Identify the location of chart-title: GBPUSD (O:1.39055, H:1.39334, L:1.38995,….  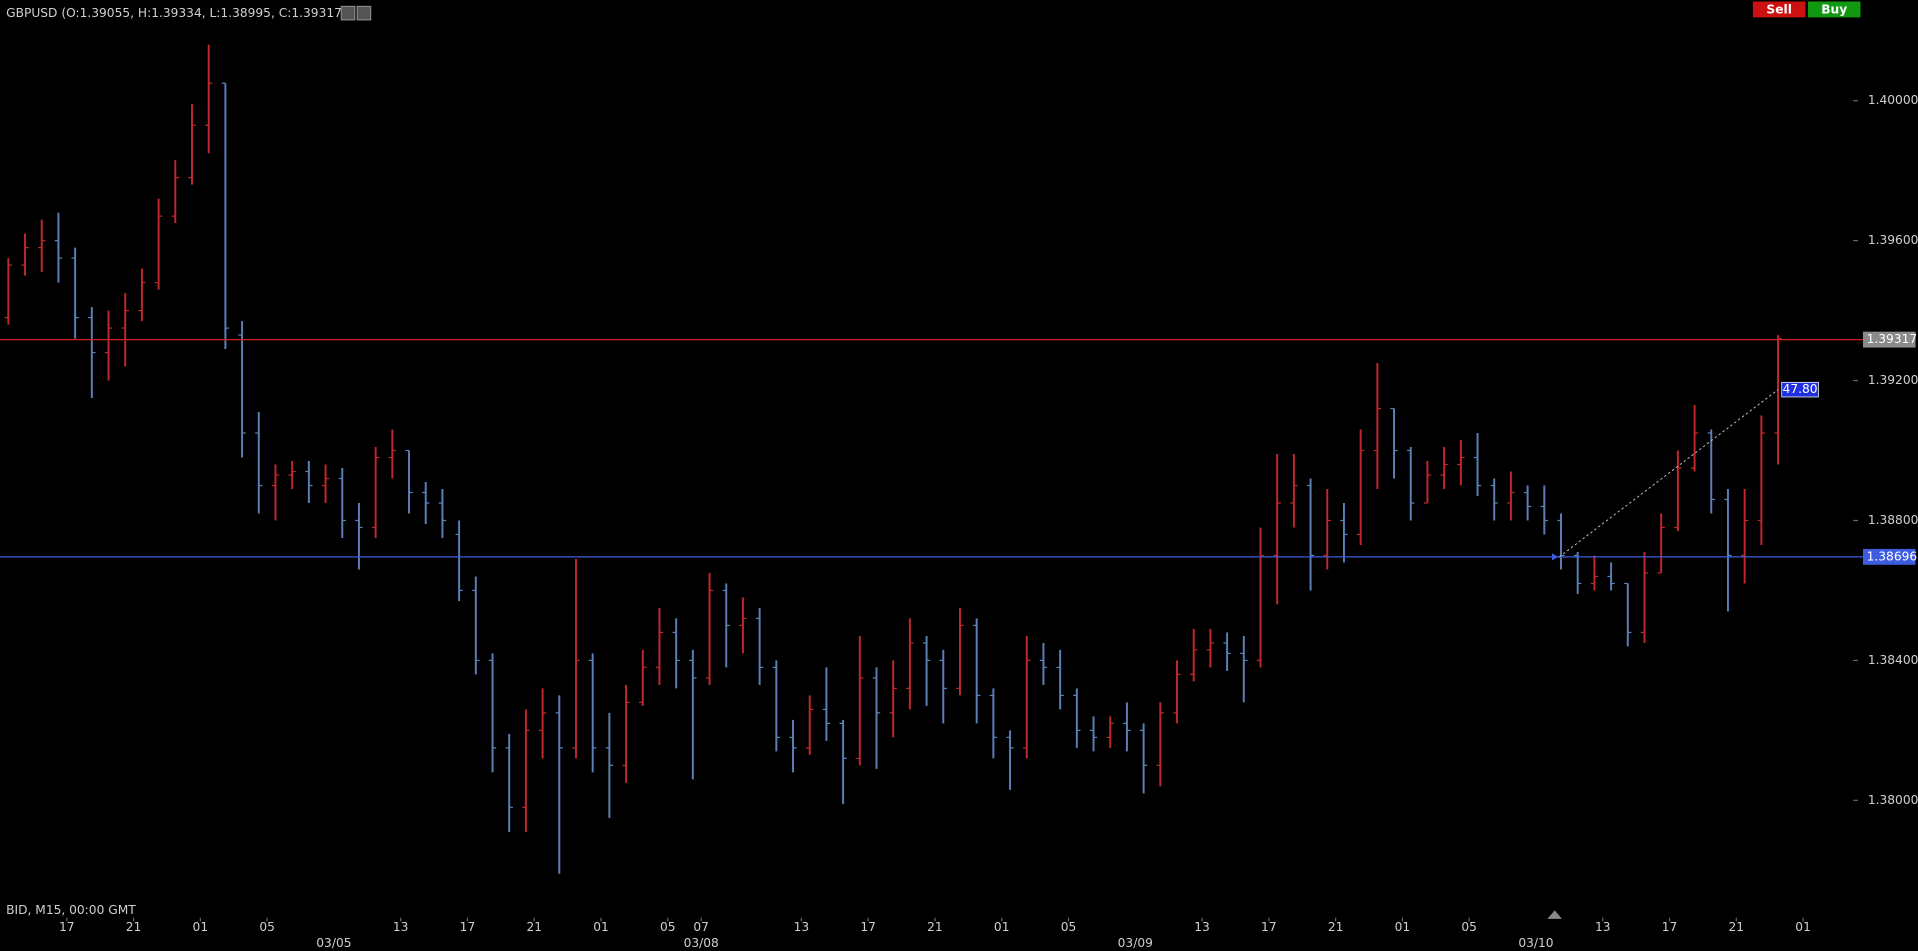
(176, 13).